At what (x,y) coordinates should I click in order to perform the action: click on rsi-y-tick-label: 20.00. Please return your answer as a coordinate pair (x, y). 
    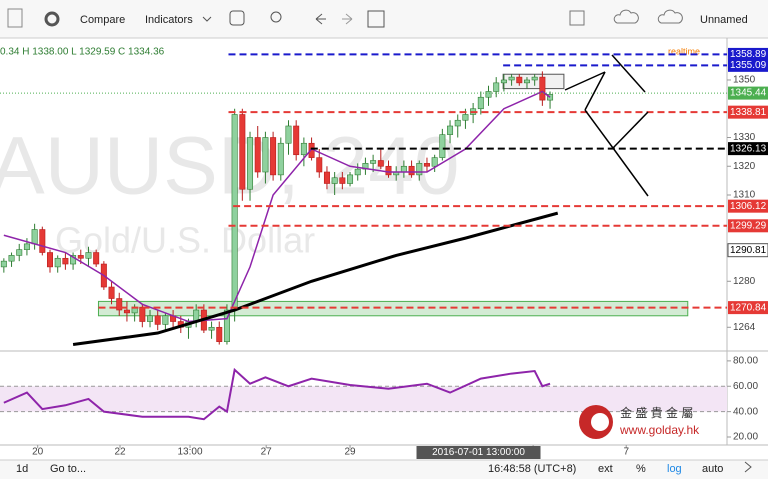
    Looking at the image, I should click on (745, 437).